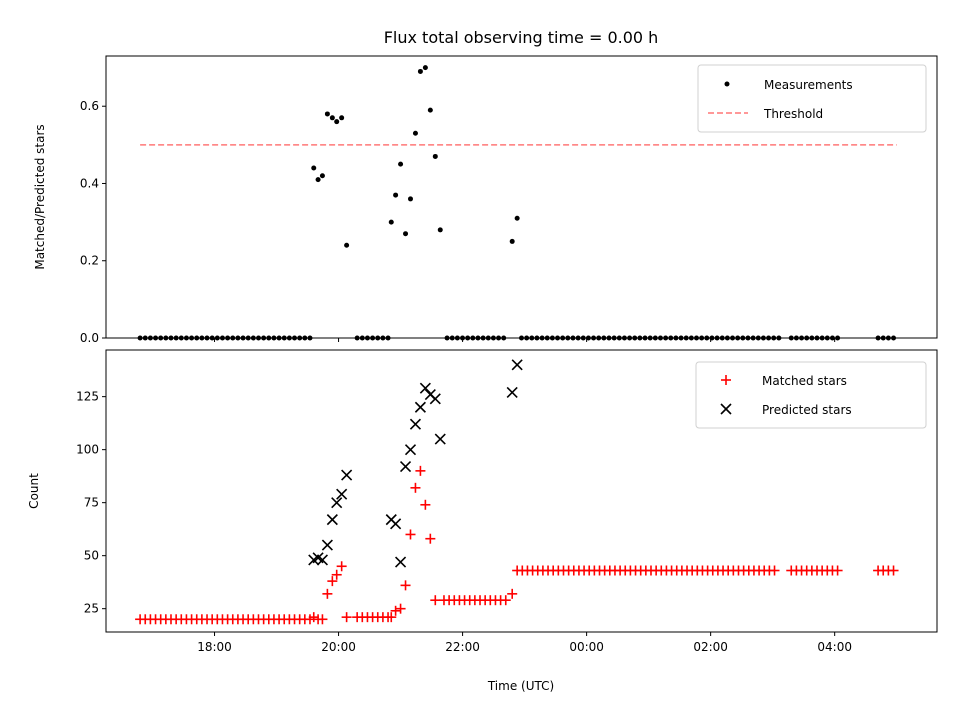 The height and width of the screenshot is (720, 960). I want to click on bottom-x-tick-label: 02:00, so click(710, 647).